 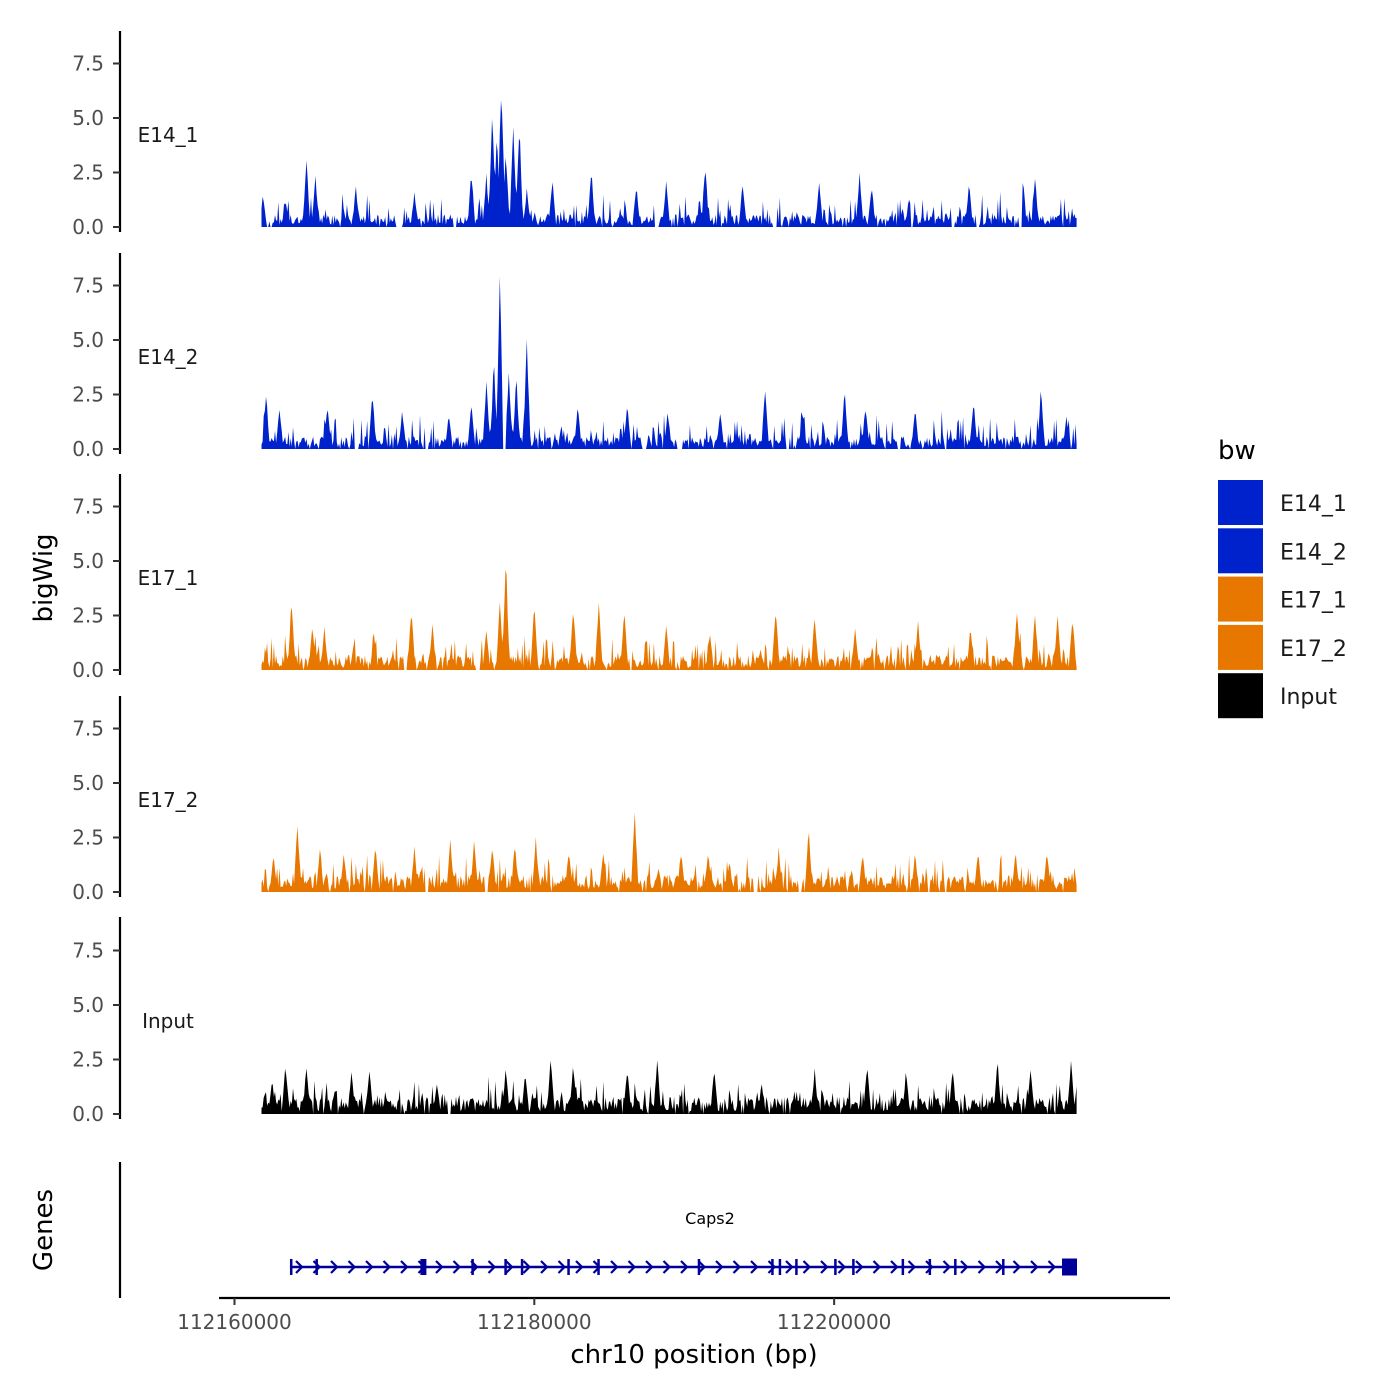 I want to click on legend-items: E14_1 E14_2 E17_1 E17_2 Input, so click(x=1282, y=599).